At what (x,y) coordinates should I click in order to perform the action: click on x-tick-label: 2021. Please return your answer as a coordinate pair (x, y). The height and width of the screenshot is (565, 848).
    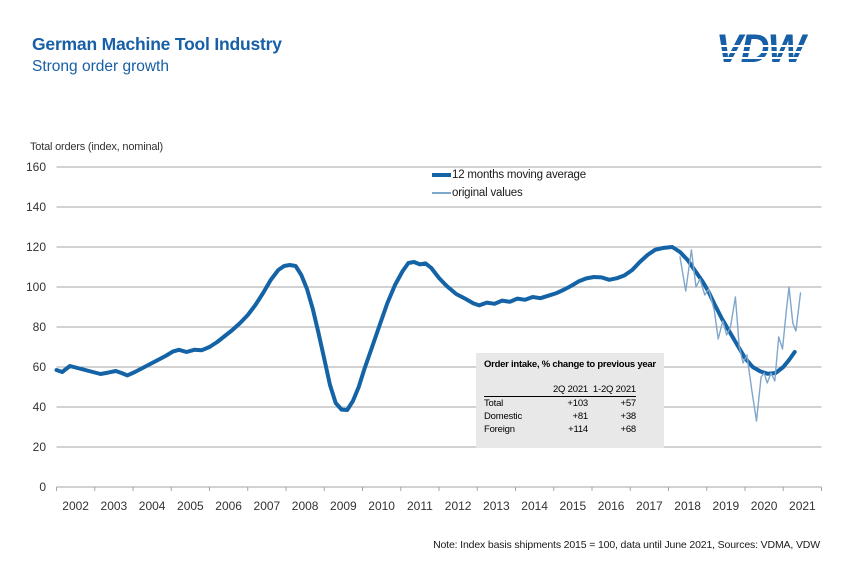
    Looking at the image, I should click on (802, 506).